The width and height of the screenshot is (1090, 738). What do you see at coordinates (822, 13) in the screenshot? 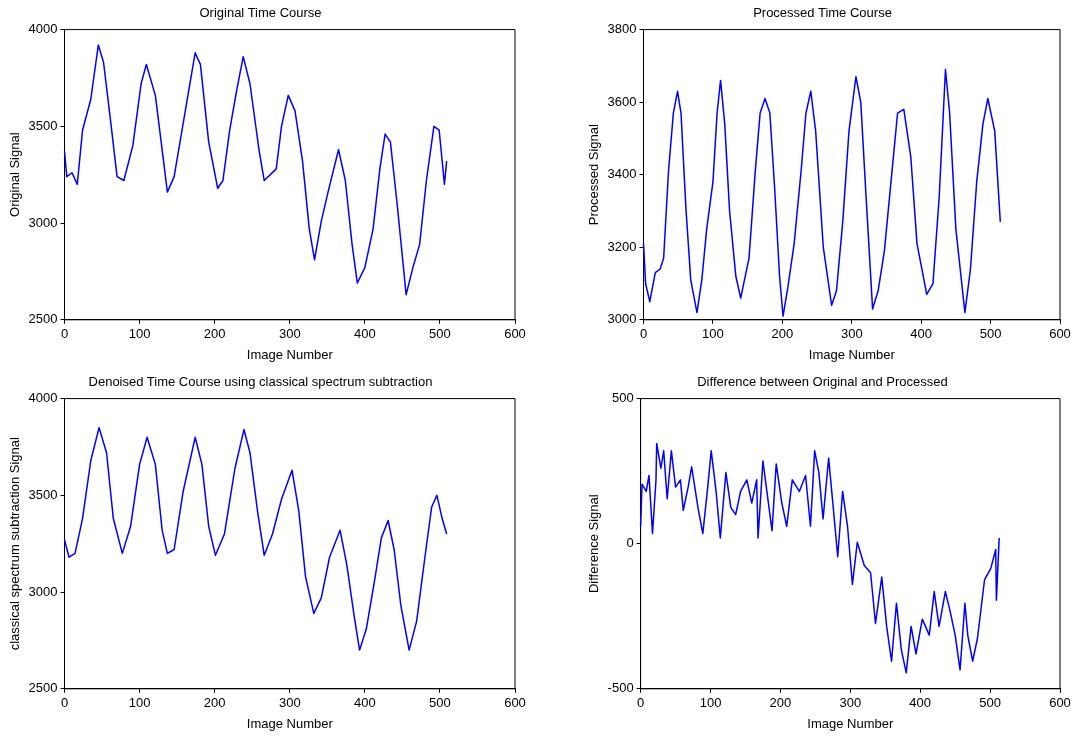
I see `chart-title: Processed Time Course` at bounding box center [822, 13].